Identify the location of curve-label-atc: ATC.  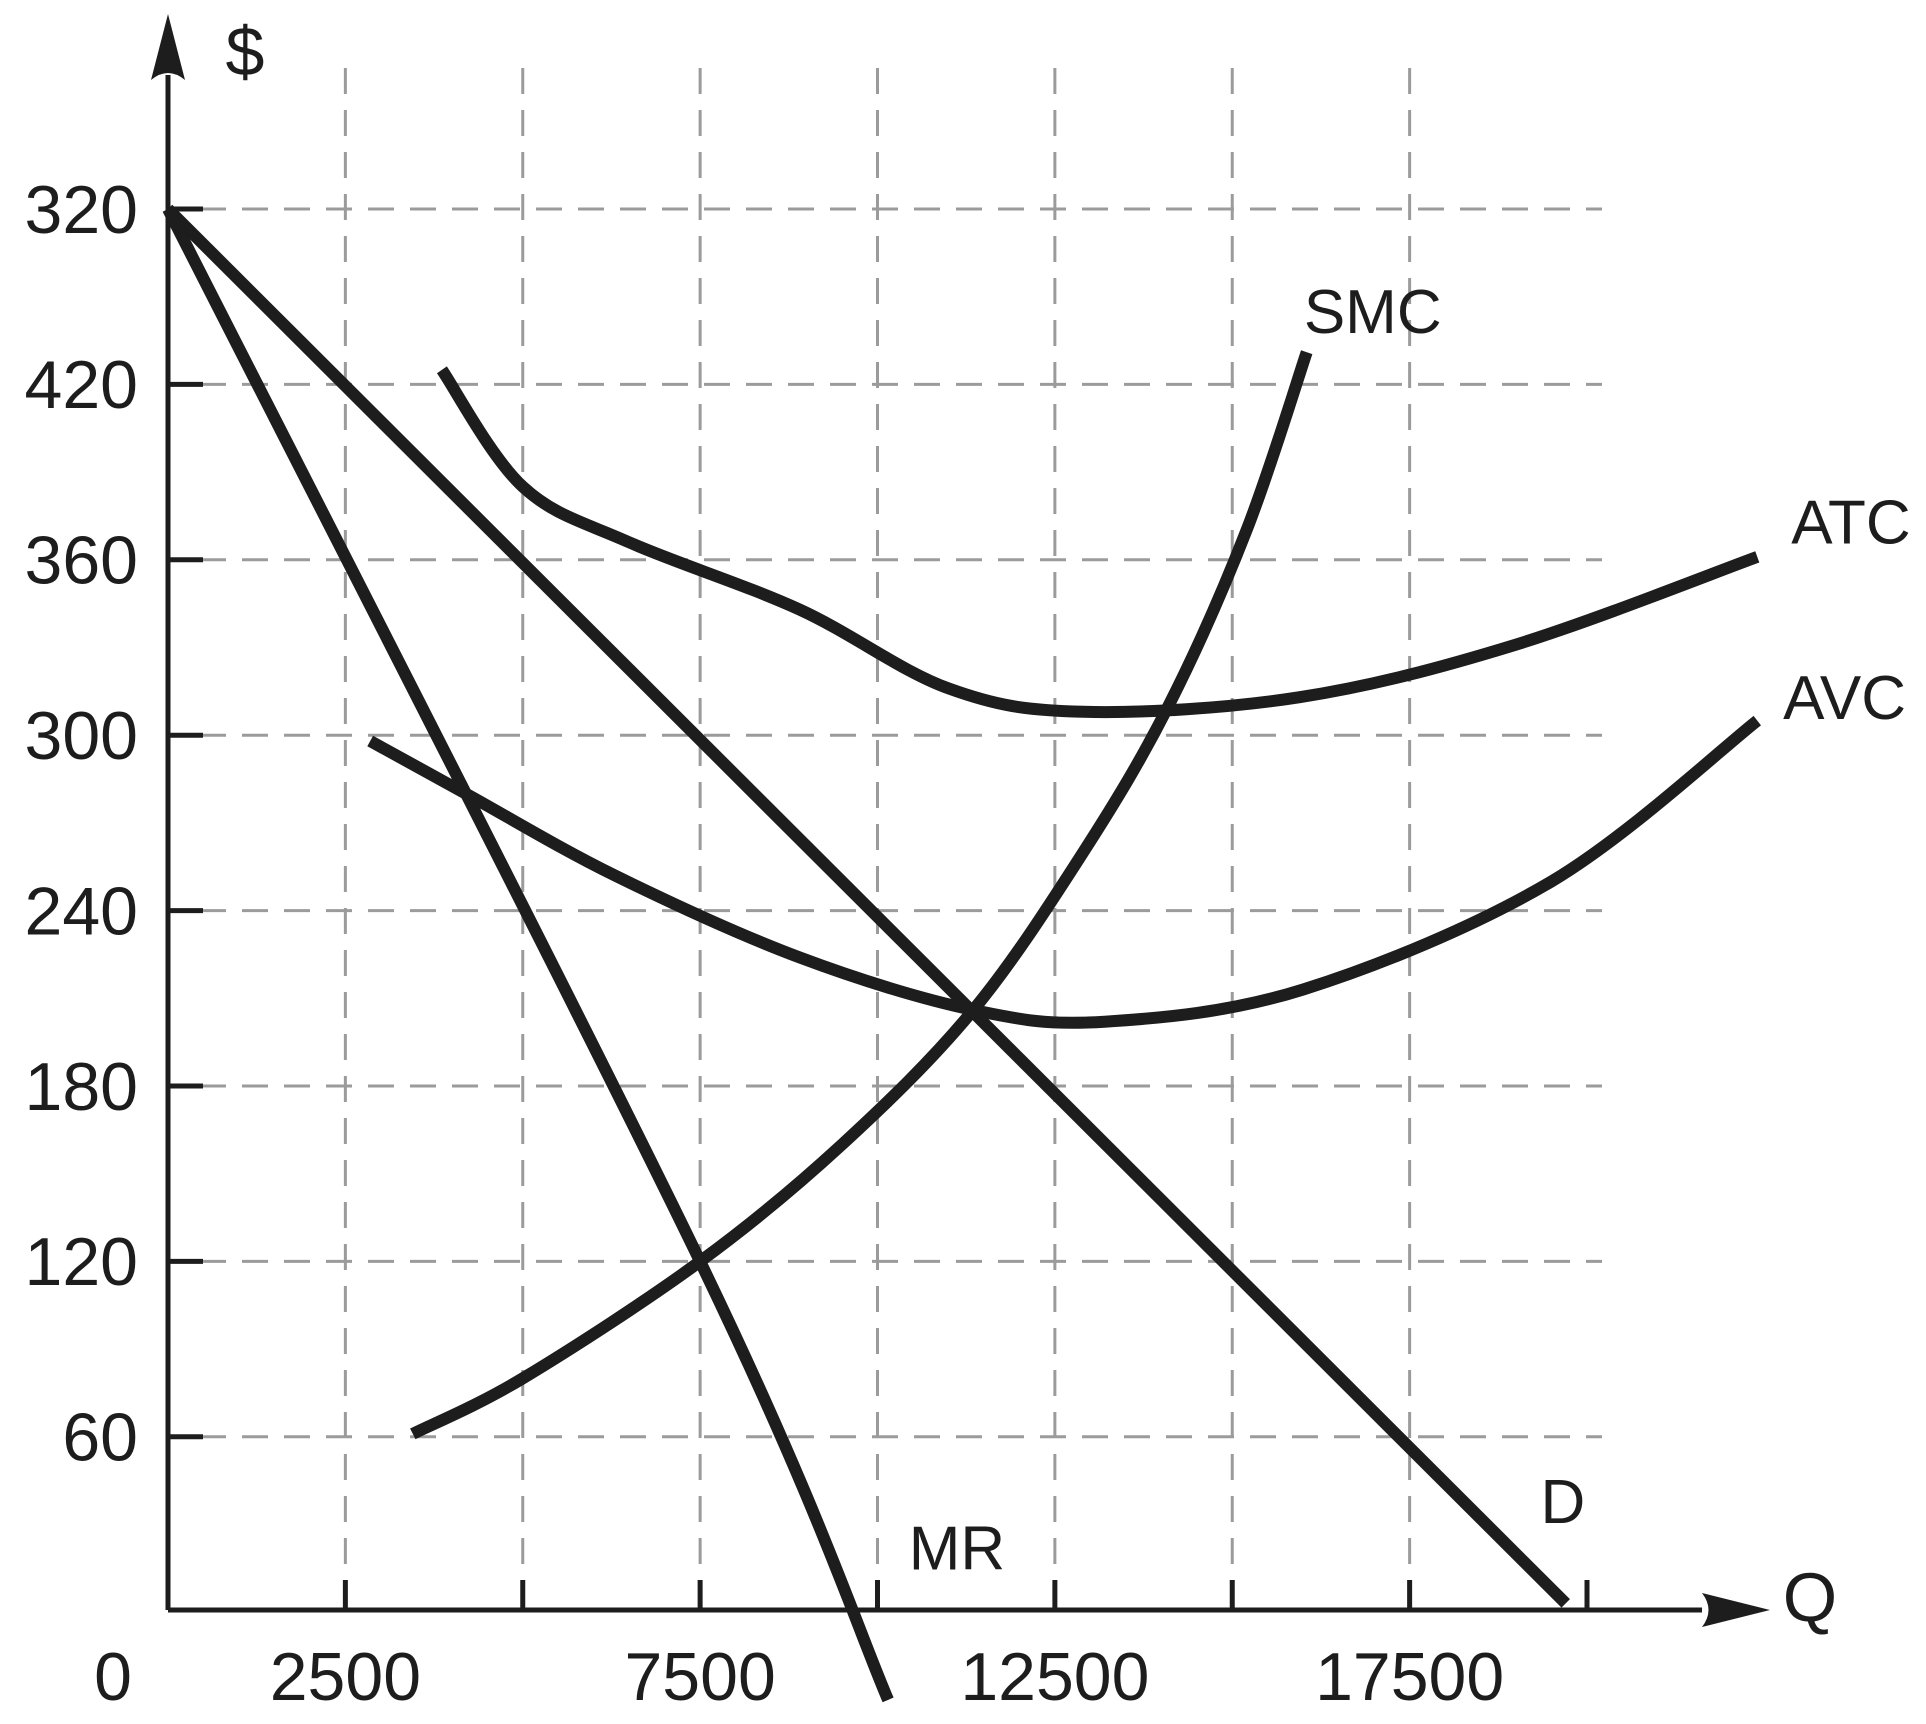
(1850, 522).